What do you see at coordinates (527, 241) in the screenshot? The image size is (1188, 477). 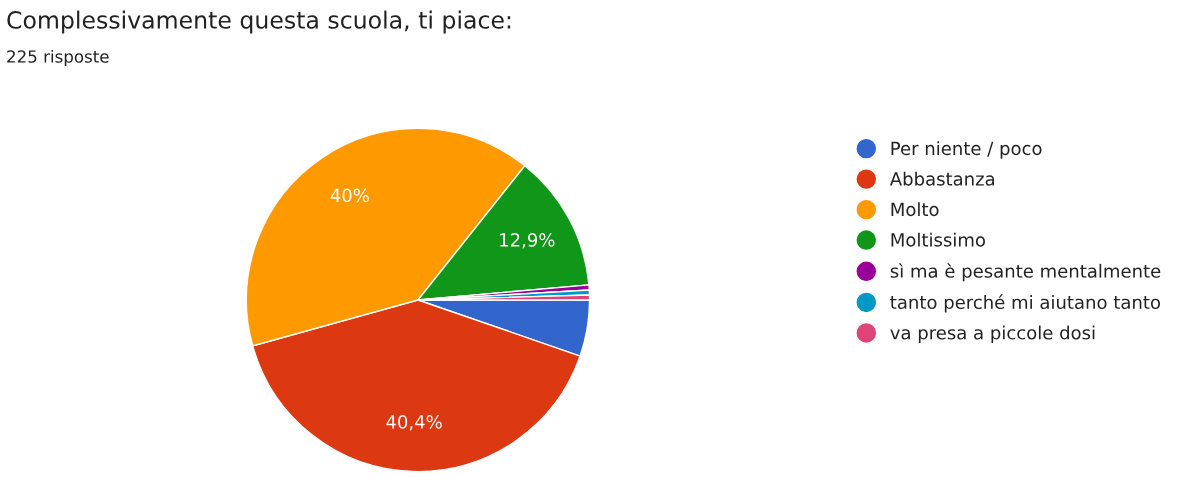 I see `data-label: 12,9%` at bounding box center [527, 241].